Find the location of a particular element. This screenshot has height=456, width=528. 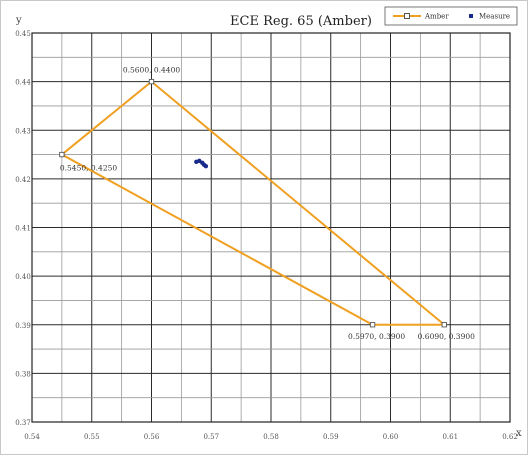

legend-amber-label: Amber is located at coordinates (436, 17).